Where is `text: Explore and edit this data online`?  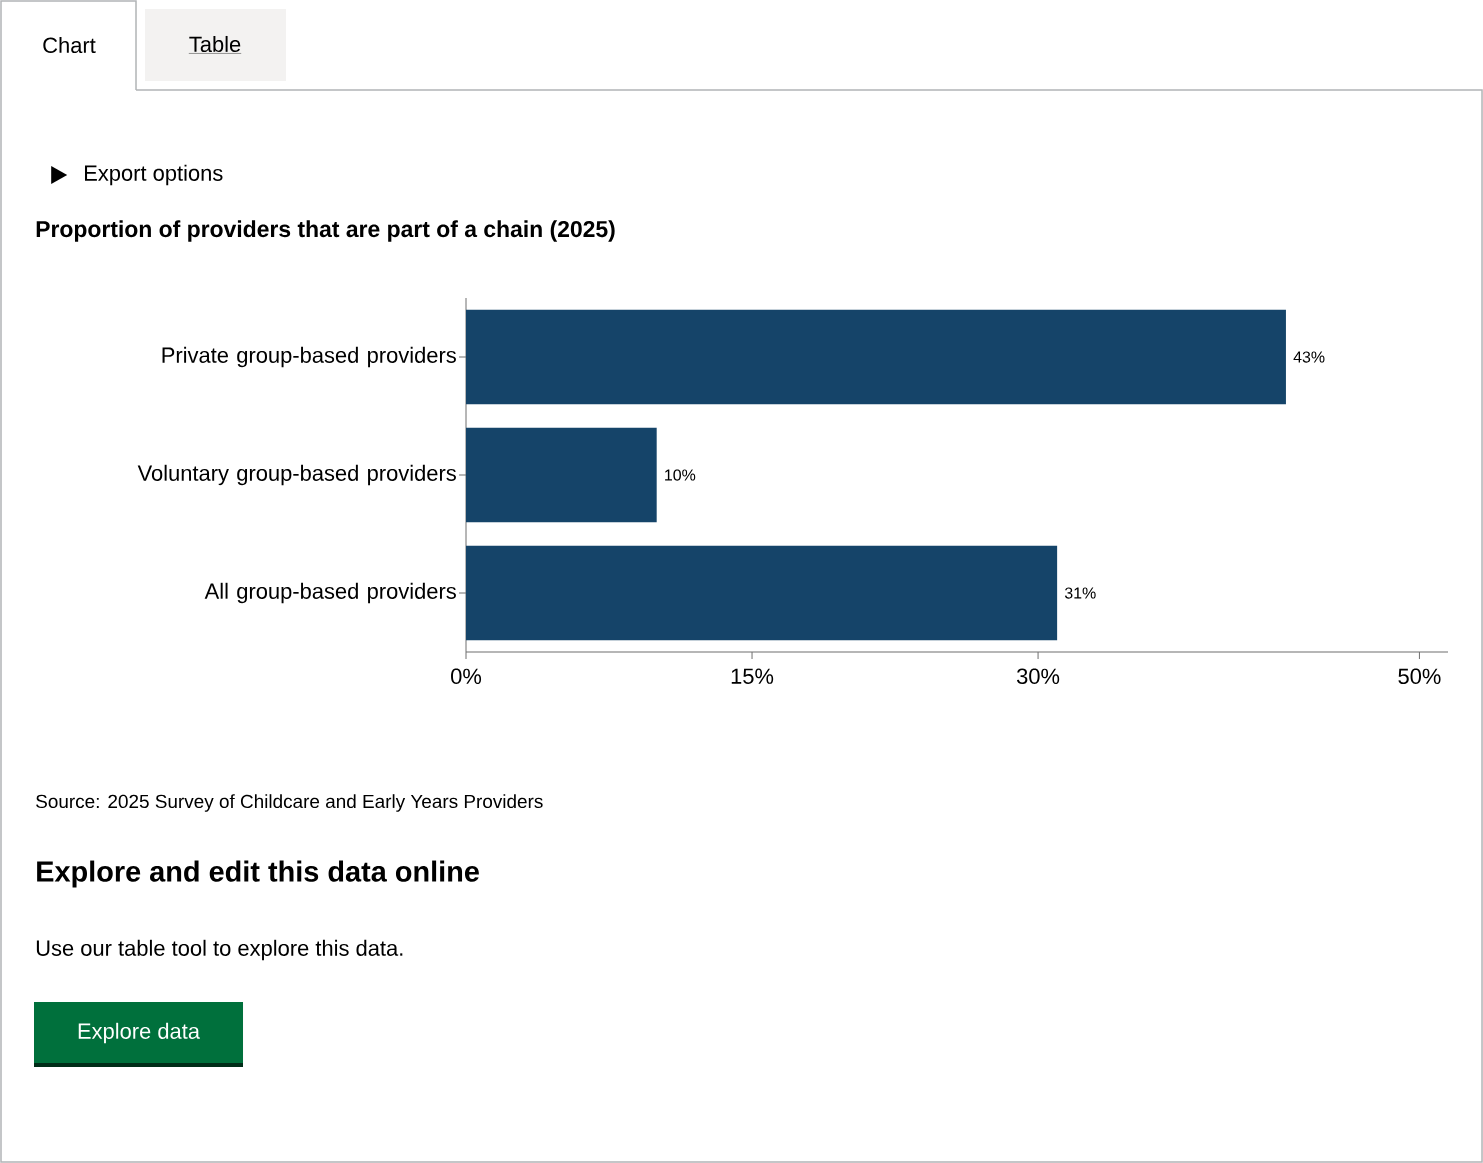
text: Explore and edit this data online is located at coordinates (258, 874).